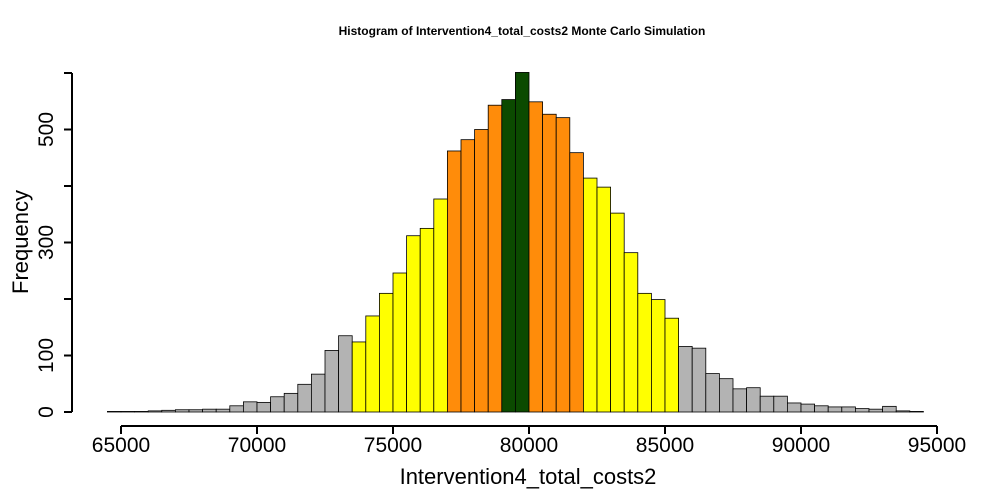 The height and width of the screenshot is (500, 1000). I want to click on x-tick-label: 95000, so click(937, 445).